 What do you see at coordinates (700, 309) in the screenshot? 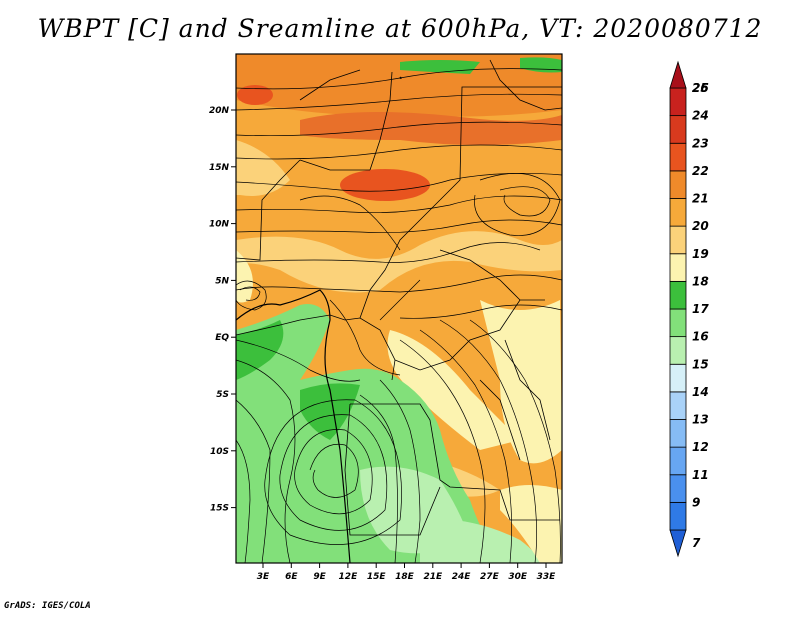
I see `colorbar-label: 17` at bounding box center [700, 309].